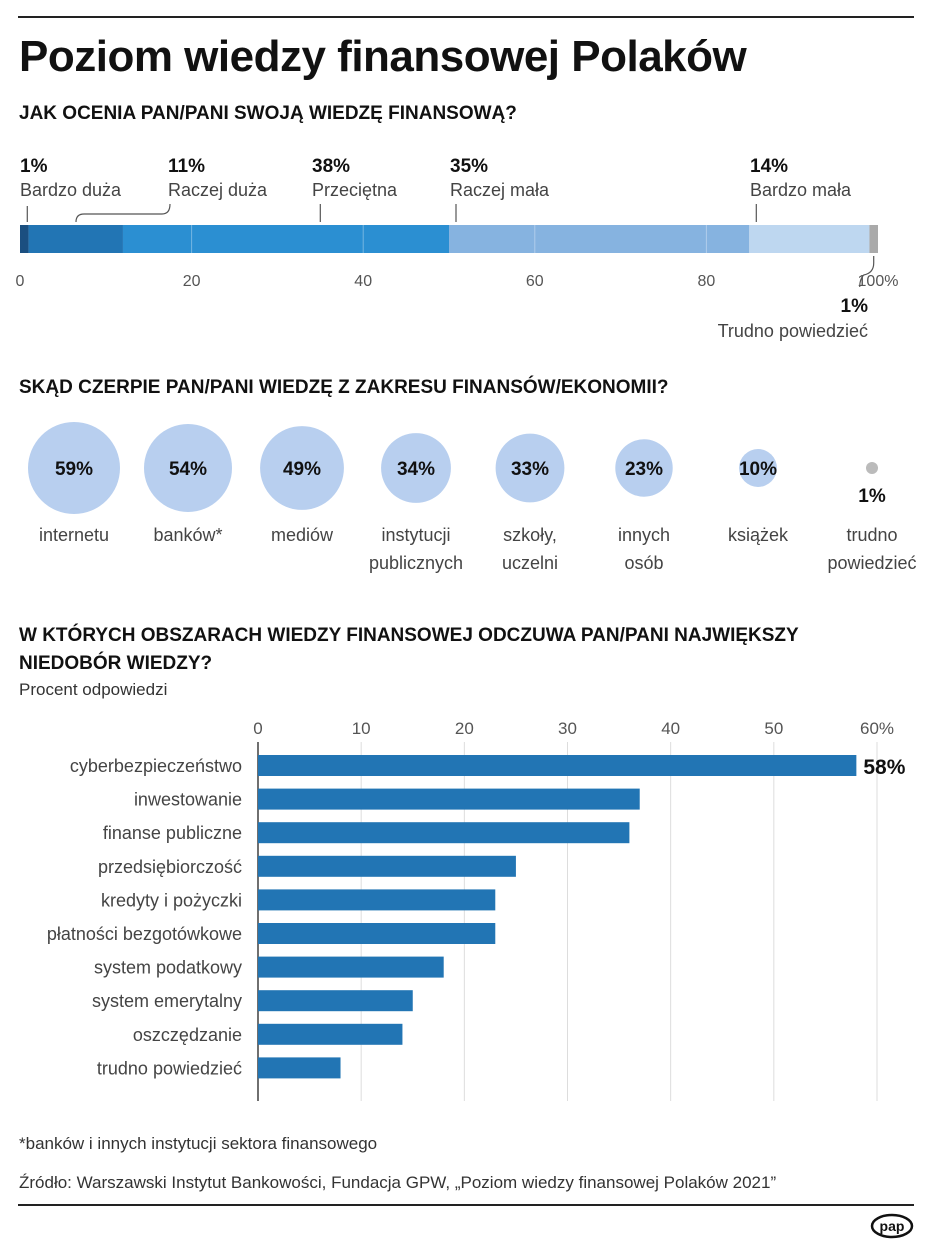 The width and height of the screenshot is (933, 1250). I want to click on source-value-5: 23%, so click(644, 469).